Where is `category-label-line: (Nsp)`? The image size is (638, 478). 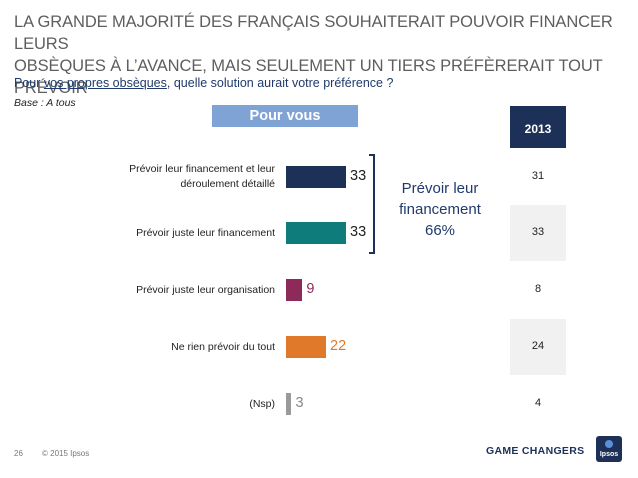
category-label-line: (Nsp) is located at coordinates (262, 403).